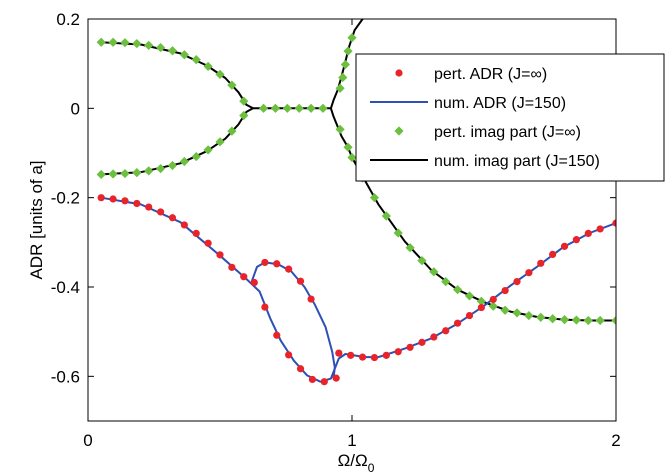  Describe the element at coordinates (87, 440) in the screenshot. I see `x-tick-label: 0` at that location.